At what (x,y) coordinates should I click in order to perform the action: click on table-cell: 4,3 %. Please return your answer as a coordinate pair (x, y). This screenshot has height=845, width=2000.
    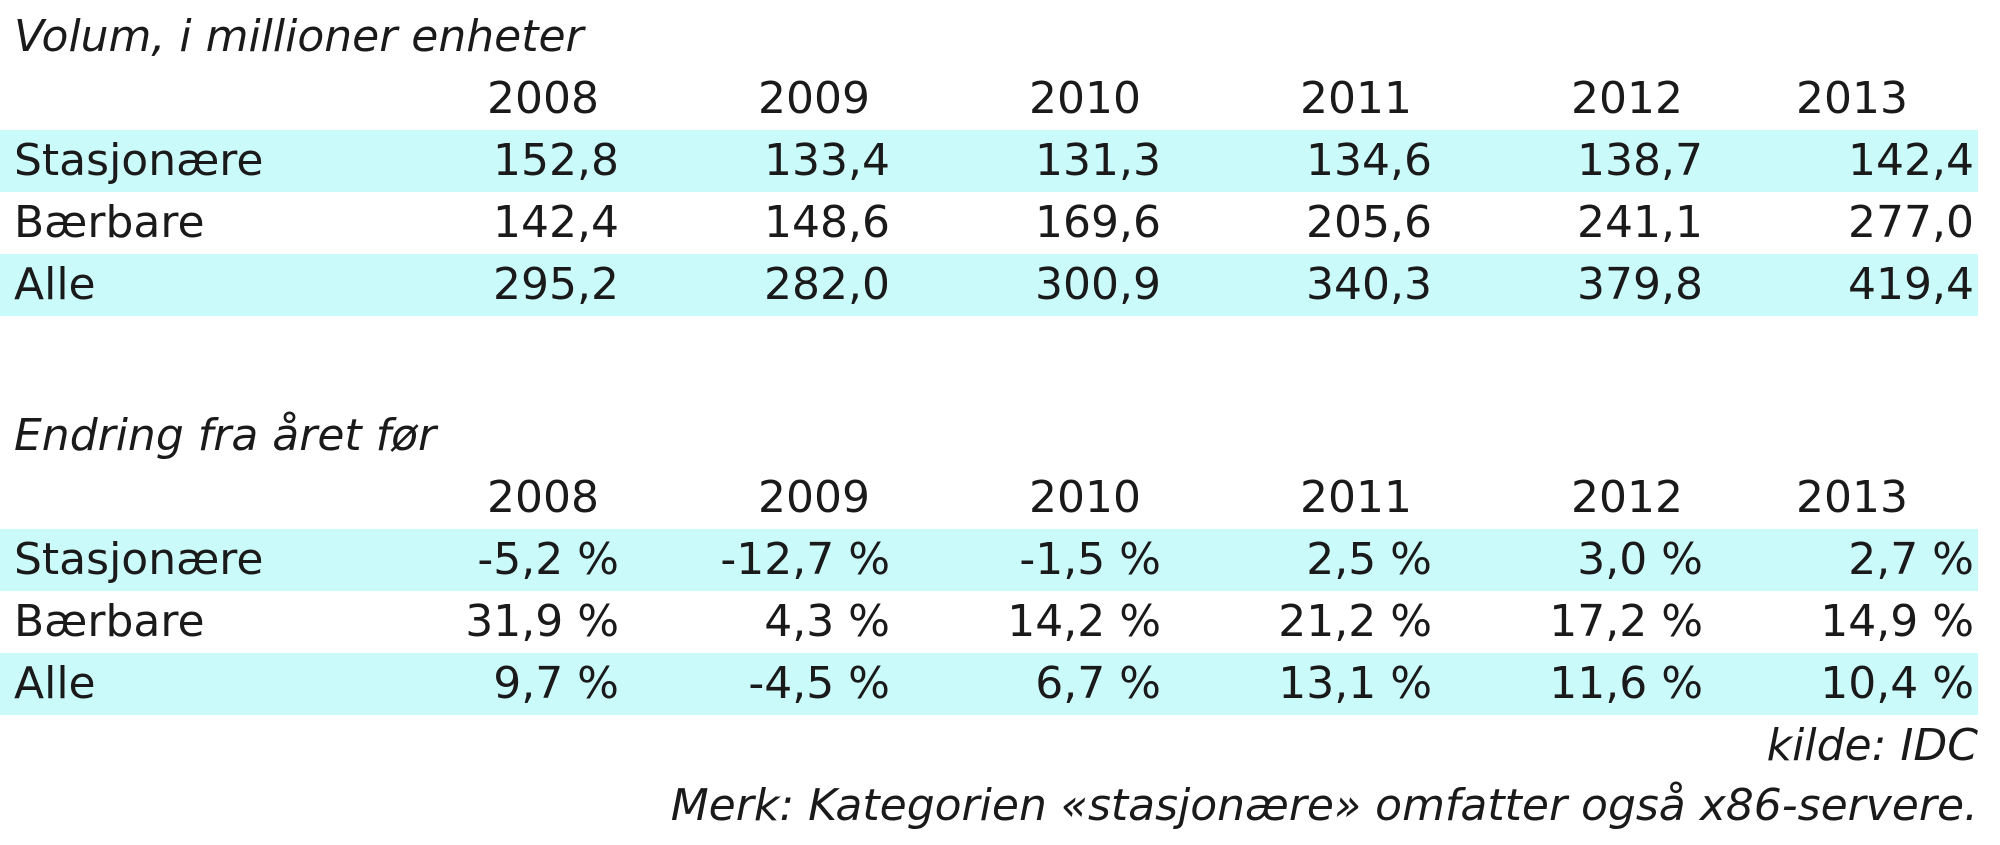
    Looking at the image, I should click on (827, 621).